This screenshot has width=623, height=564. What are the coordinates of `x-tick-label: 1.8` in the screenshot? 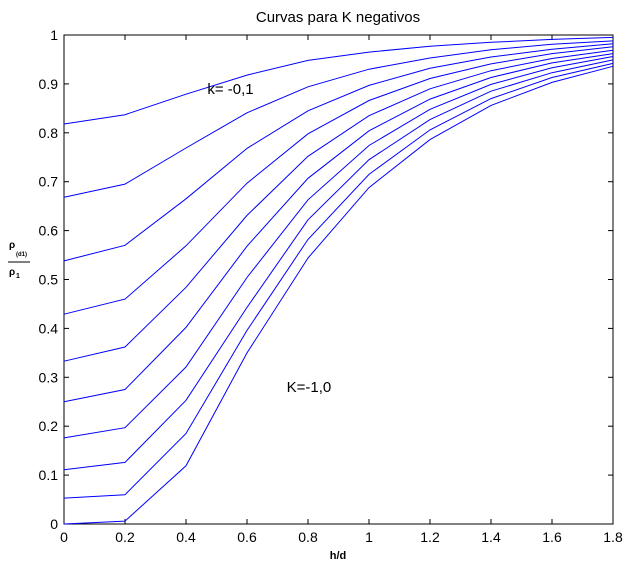 It's located at (613, 537).